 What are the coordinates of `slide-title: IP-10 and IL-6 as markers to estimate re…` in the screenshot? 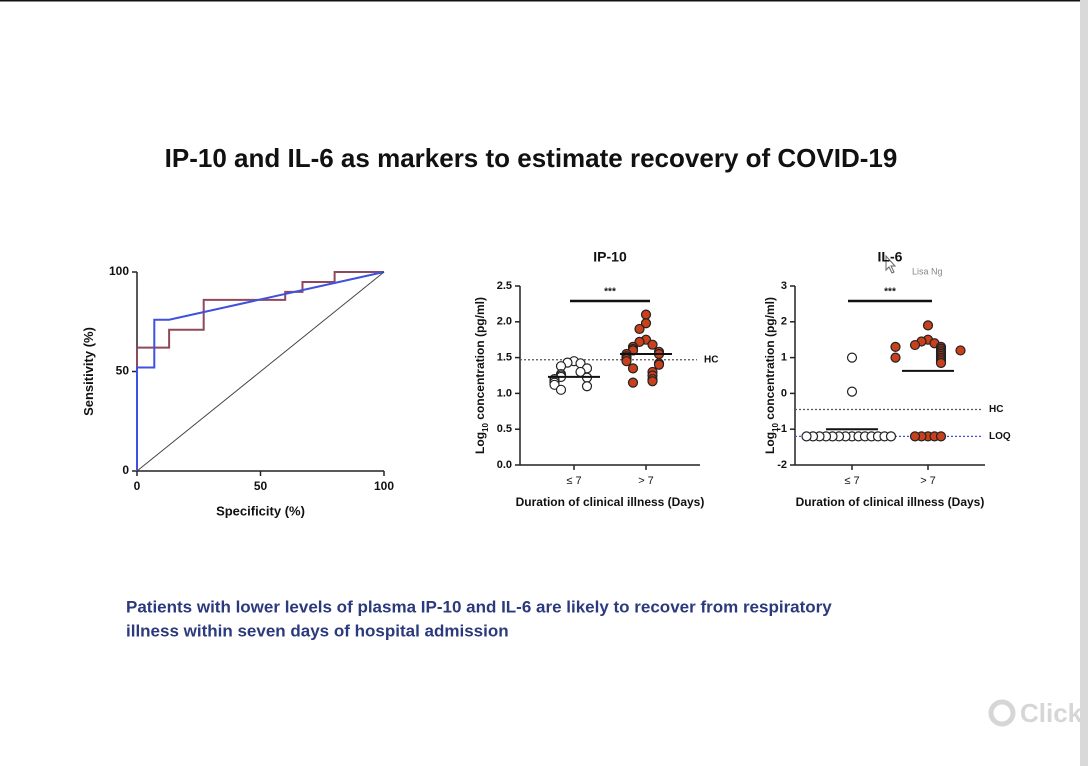 It's located at (531, 158).